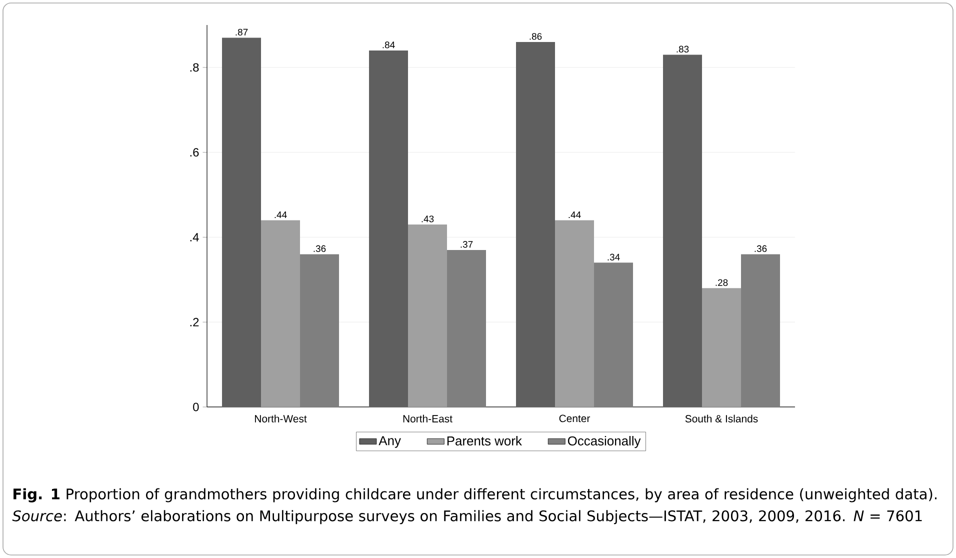 The height and width of the screenshot is (558, 956). What do you see at coordinates (536, 36) in the screenshot?
I see `data-label: .86` at bounding box center [536, 36].